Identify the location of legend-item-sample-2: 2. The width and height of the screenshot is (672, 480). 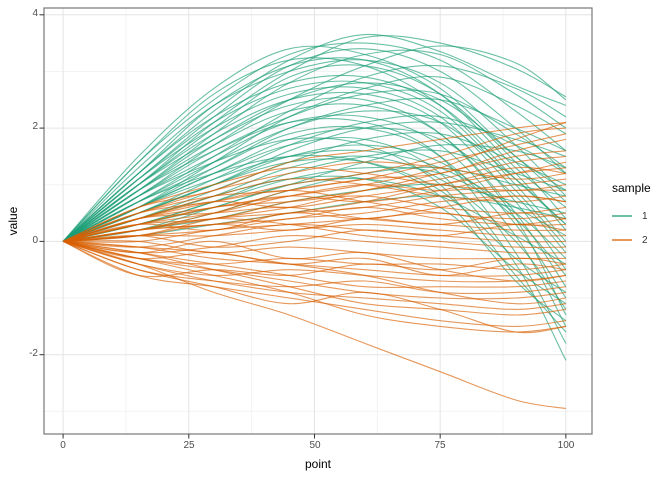
(641, 240).